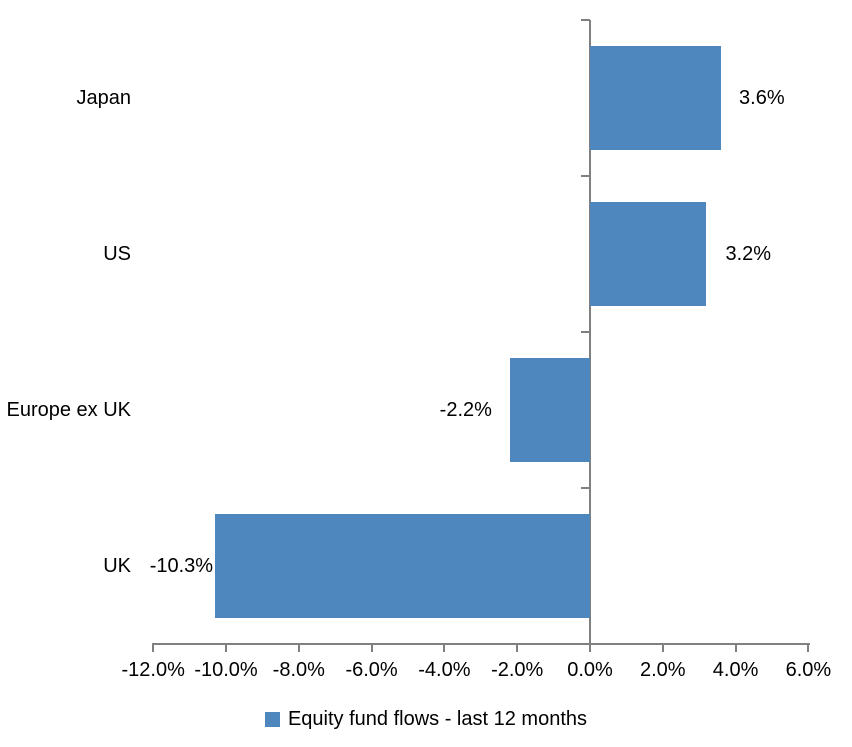 The image size is (852, 747). What do you see at coordinates (465, 410) in the screenshot?
I see `value-label: -2.2%` at bounding box center [465, 410].